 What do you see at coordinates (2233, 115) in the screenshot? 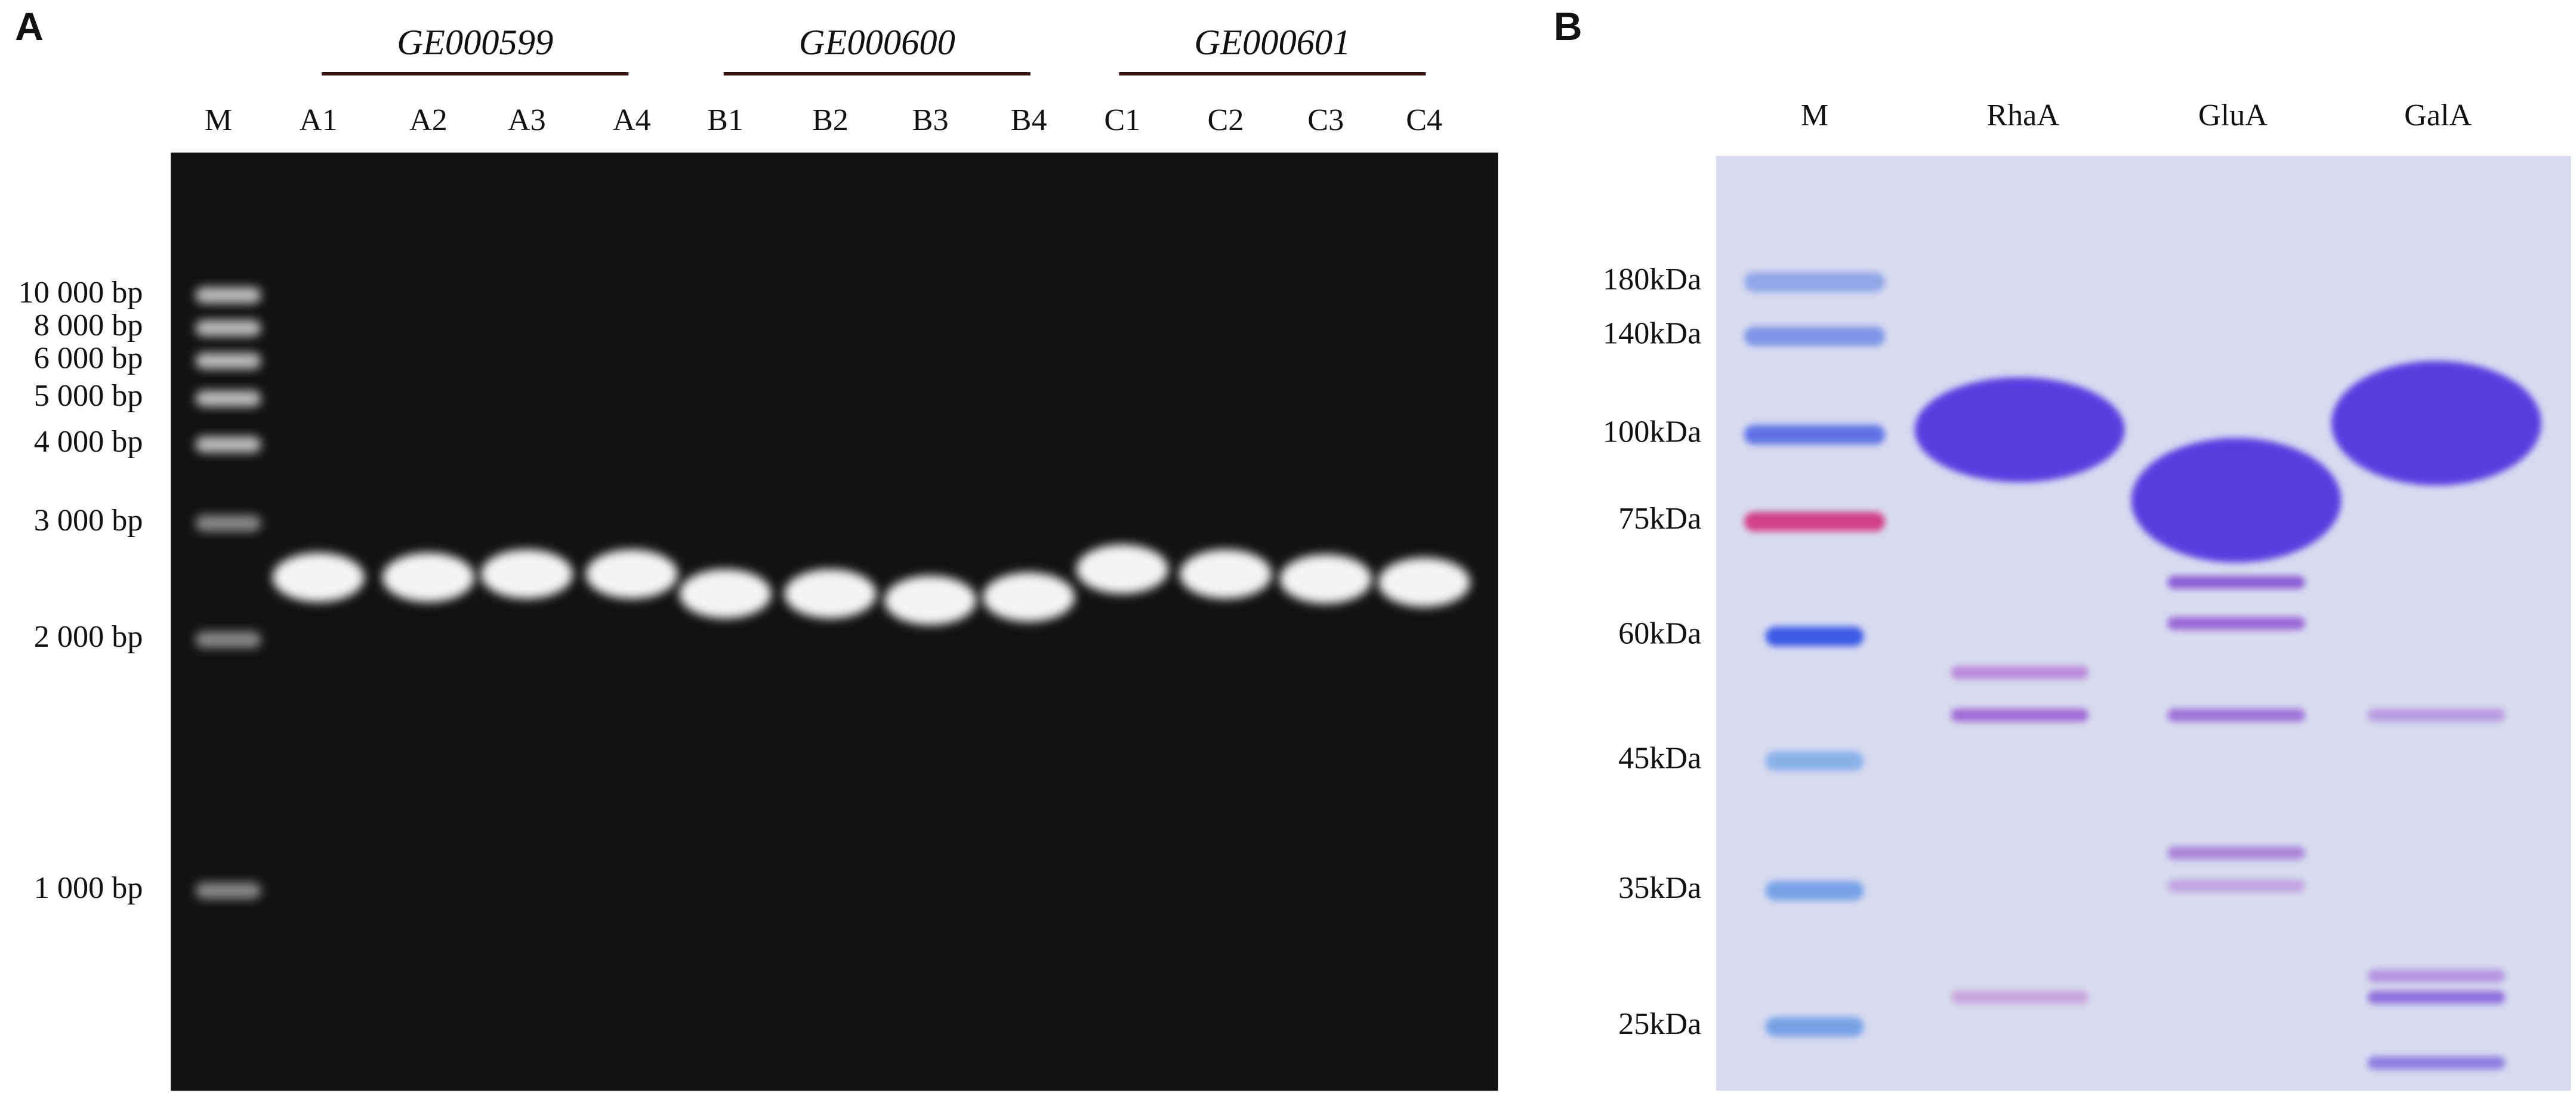
I see `lane-label: GluA` at bounding box center [2233, 115].